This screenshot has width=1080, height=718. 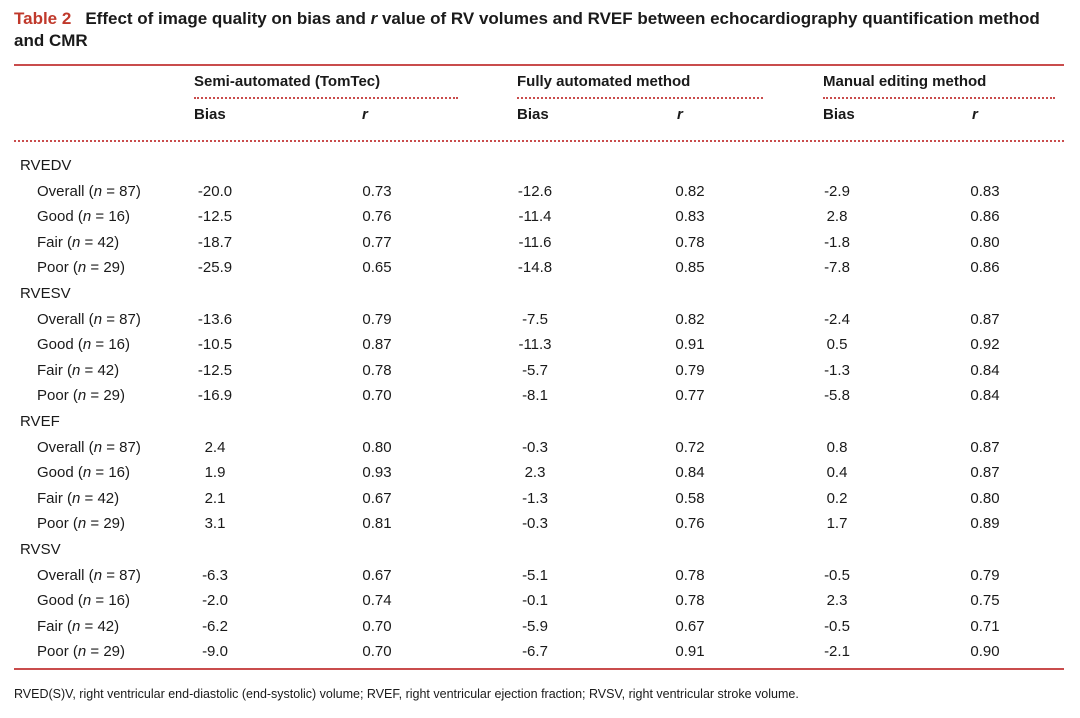 What do you see at coordinates (535, 242) in the screenshot?
I see `cell-bias-fully: -11.6` at bounding box center [535, 242].